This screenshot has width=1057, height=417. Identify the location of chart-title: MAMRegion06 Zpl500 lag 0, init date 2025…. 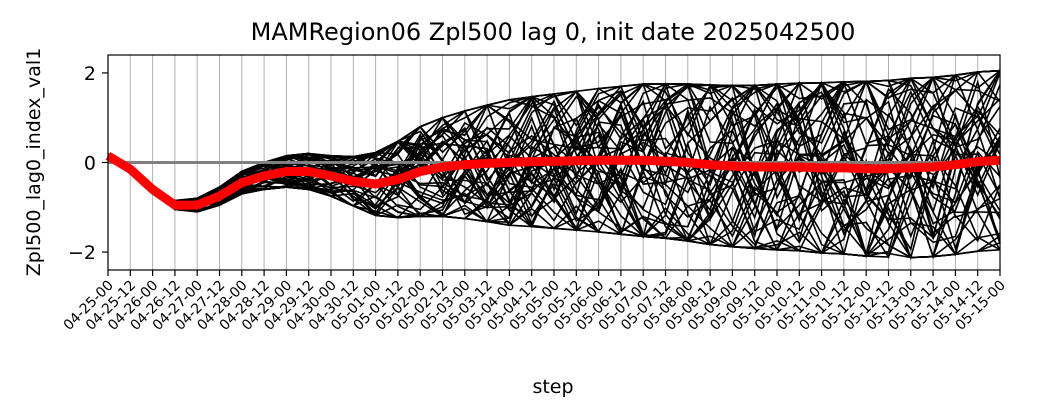
(553, 32).